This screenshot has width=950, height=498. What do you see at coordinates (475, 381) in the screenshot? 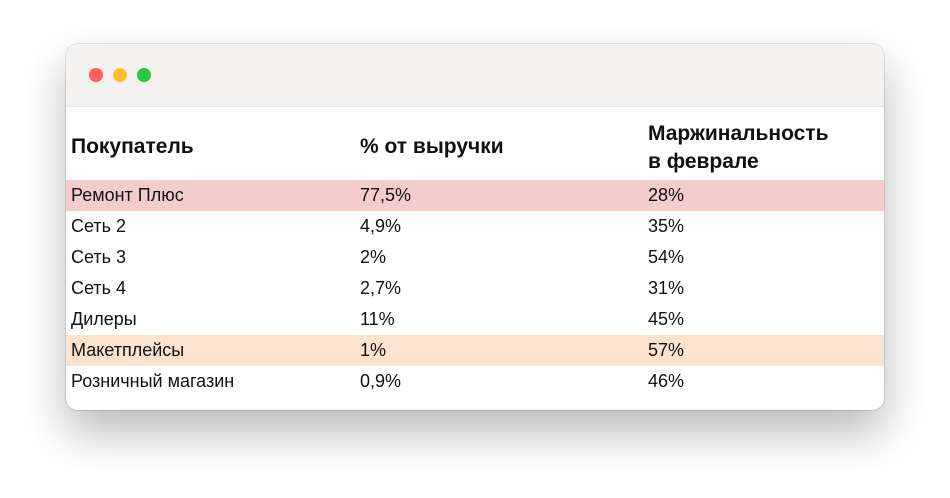
I see `table-row: Розничный магазин 0,9% 46%` at bounding box center [475, 381].